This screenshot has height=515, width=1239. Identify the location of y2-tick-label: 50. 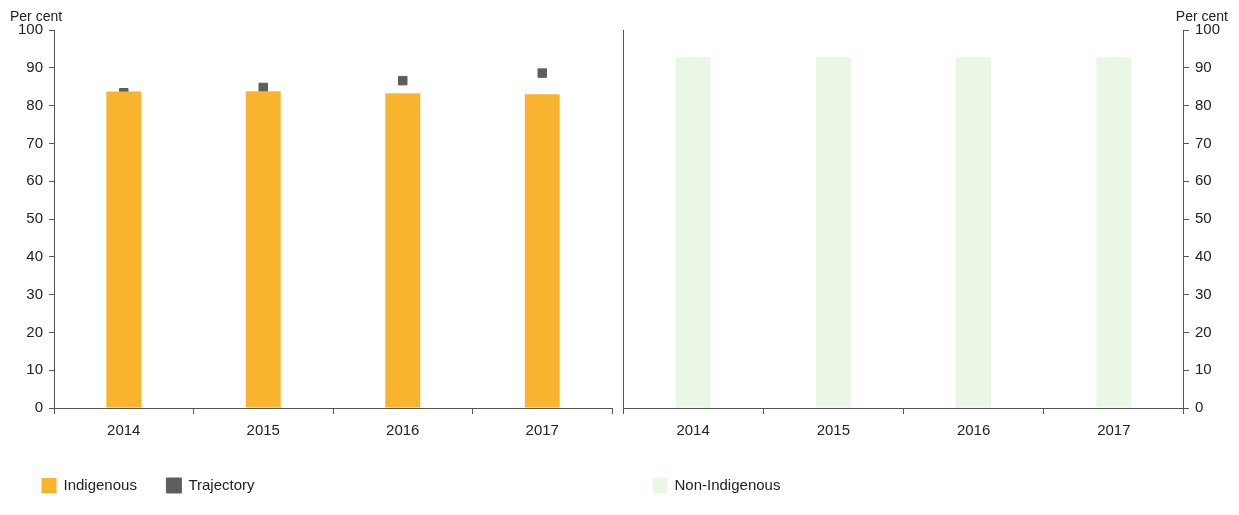
(1203, 218).